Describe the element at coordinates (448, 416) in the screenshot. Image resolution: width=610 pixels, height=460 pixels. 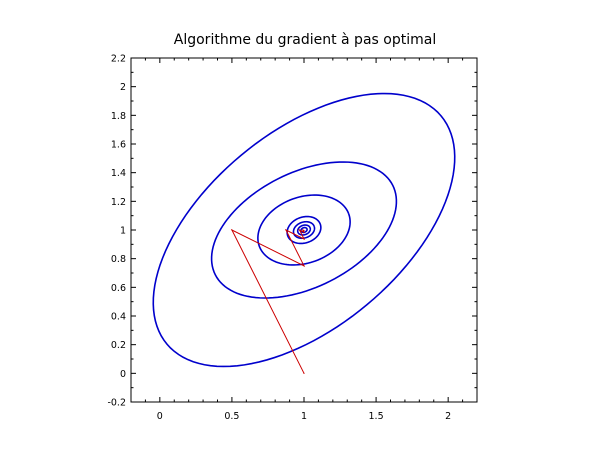
I see `x-tick-label: 2` at that location.